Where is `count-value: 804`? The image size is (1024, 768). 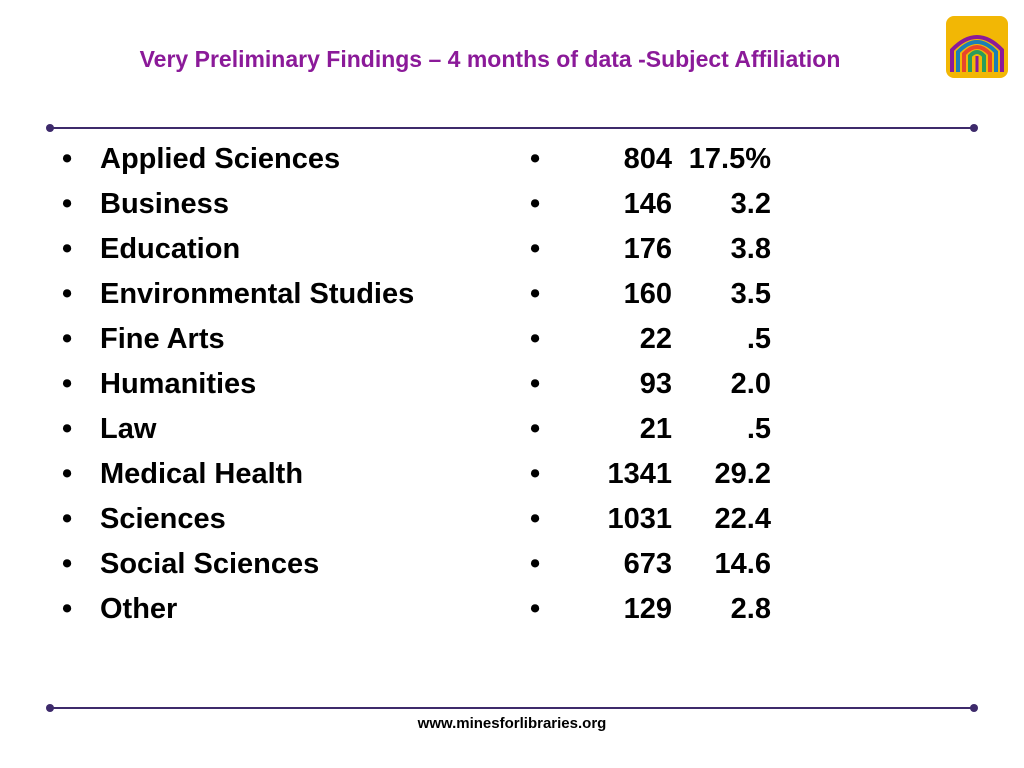
count-value: 804 is located at coordinates (647, 159).